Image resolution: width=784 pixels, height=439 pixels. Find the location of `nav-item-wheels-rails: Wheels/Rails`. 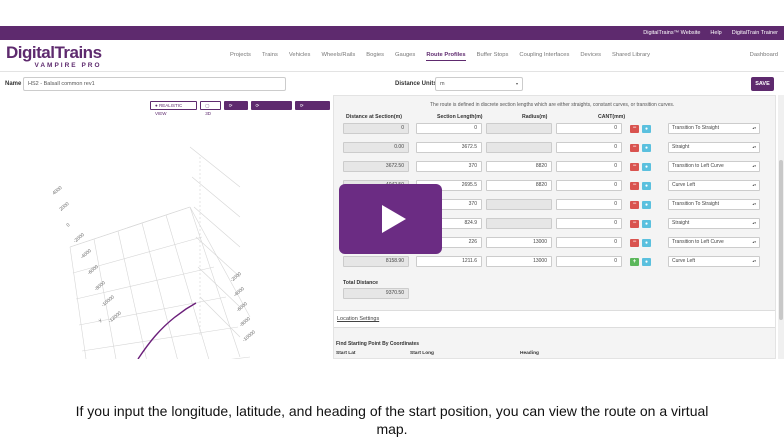

nav-item-wheels-rails: Wheels/Rails is located at coordinates (338, 55).